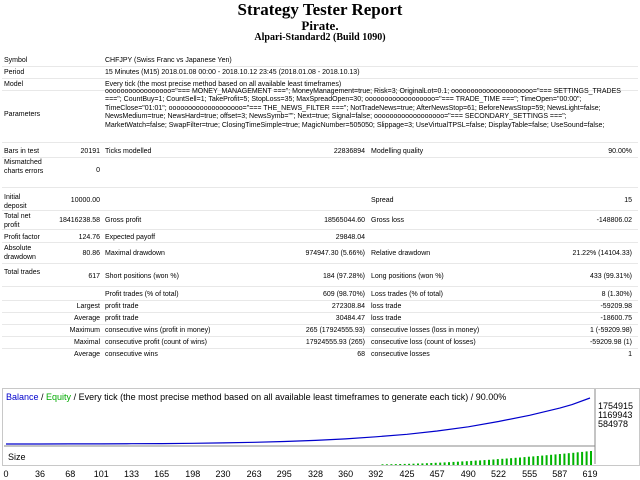 The height and width of the screenshot is (480, 640). I want to click on gross-loss-value: -148806.02, so click(614, 220).